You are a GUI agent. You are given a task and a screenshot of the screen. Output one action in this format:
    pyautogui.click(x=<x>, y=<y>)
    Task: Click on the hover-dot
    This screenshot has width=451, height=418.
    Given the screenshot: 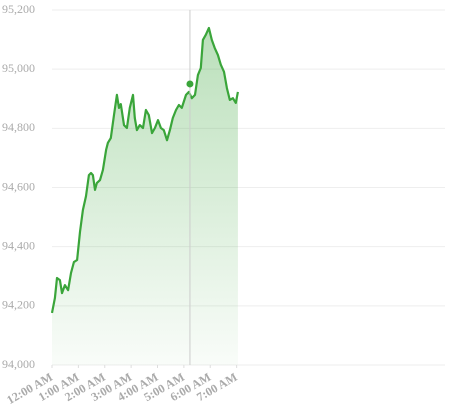 What is the action you would take?
    pyautogui.click(x=190, y=84)
    